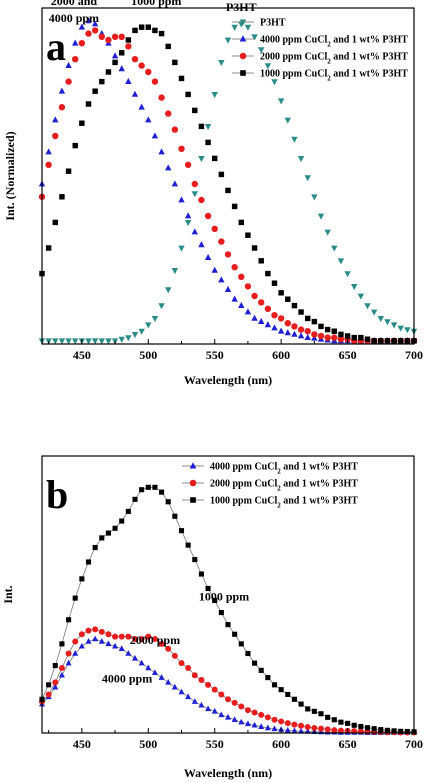 The width and height of the screenshot is (424, 783). Describe the element at coordinates (215, 355) in the screenshot. I see `x-tick-label: 550` at that location.